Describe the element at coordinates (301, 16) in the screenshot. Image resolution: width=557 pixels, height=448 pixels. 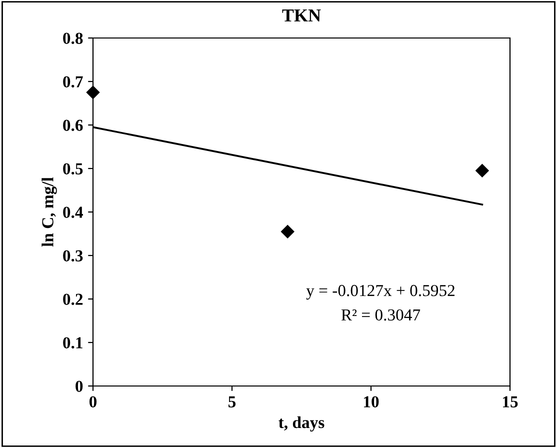
I see `chart-title: TKN` at that location.